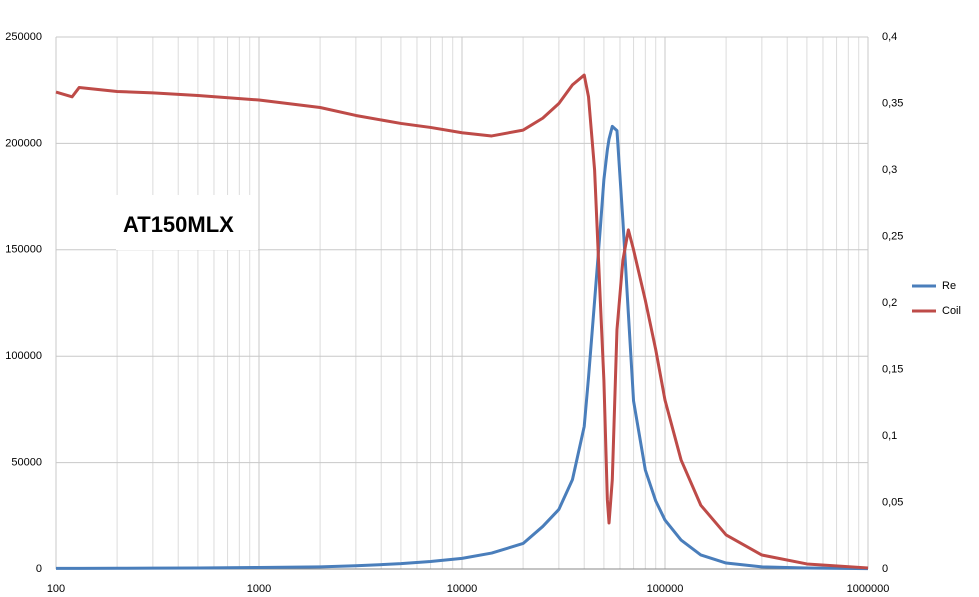 The image size is (979, 597). I want to click on x-tick-label: 100000, so click(665, 589).